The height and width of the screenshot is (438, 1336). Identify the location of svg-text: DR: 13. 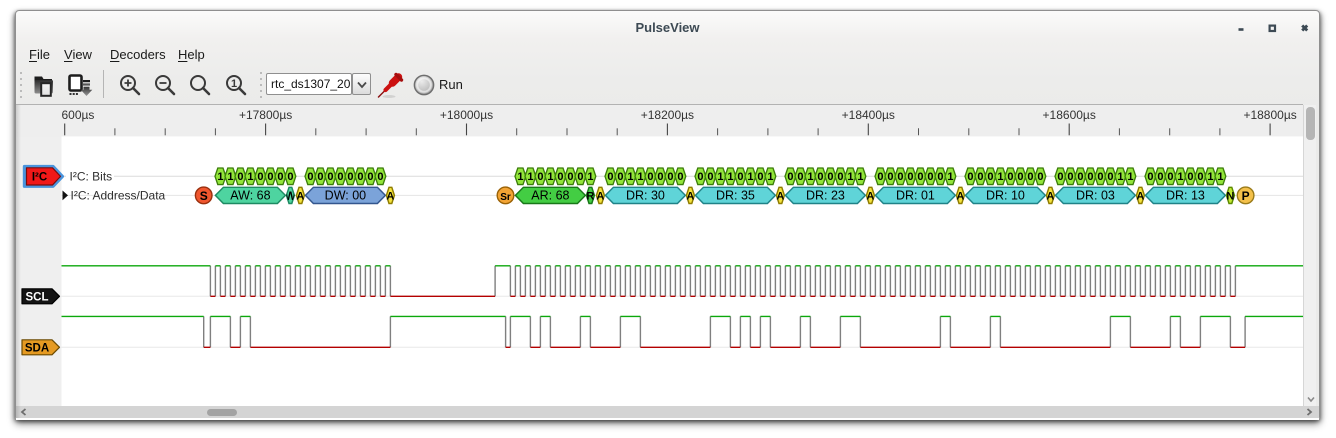
(1185, 196).